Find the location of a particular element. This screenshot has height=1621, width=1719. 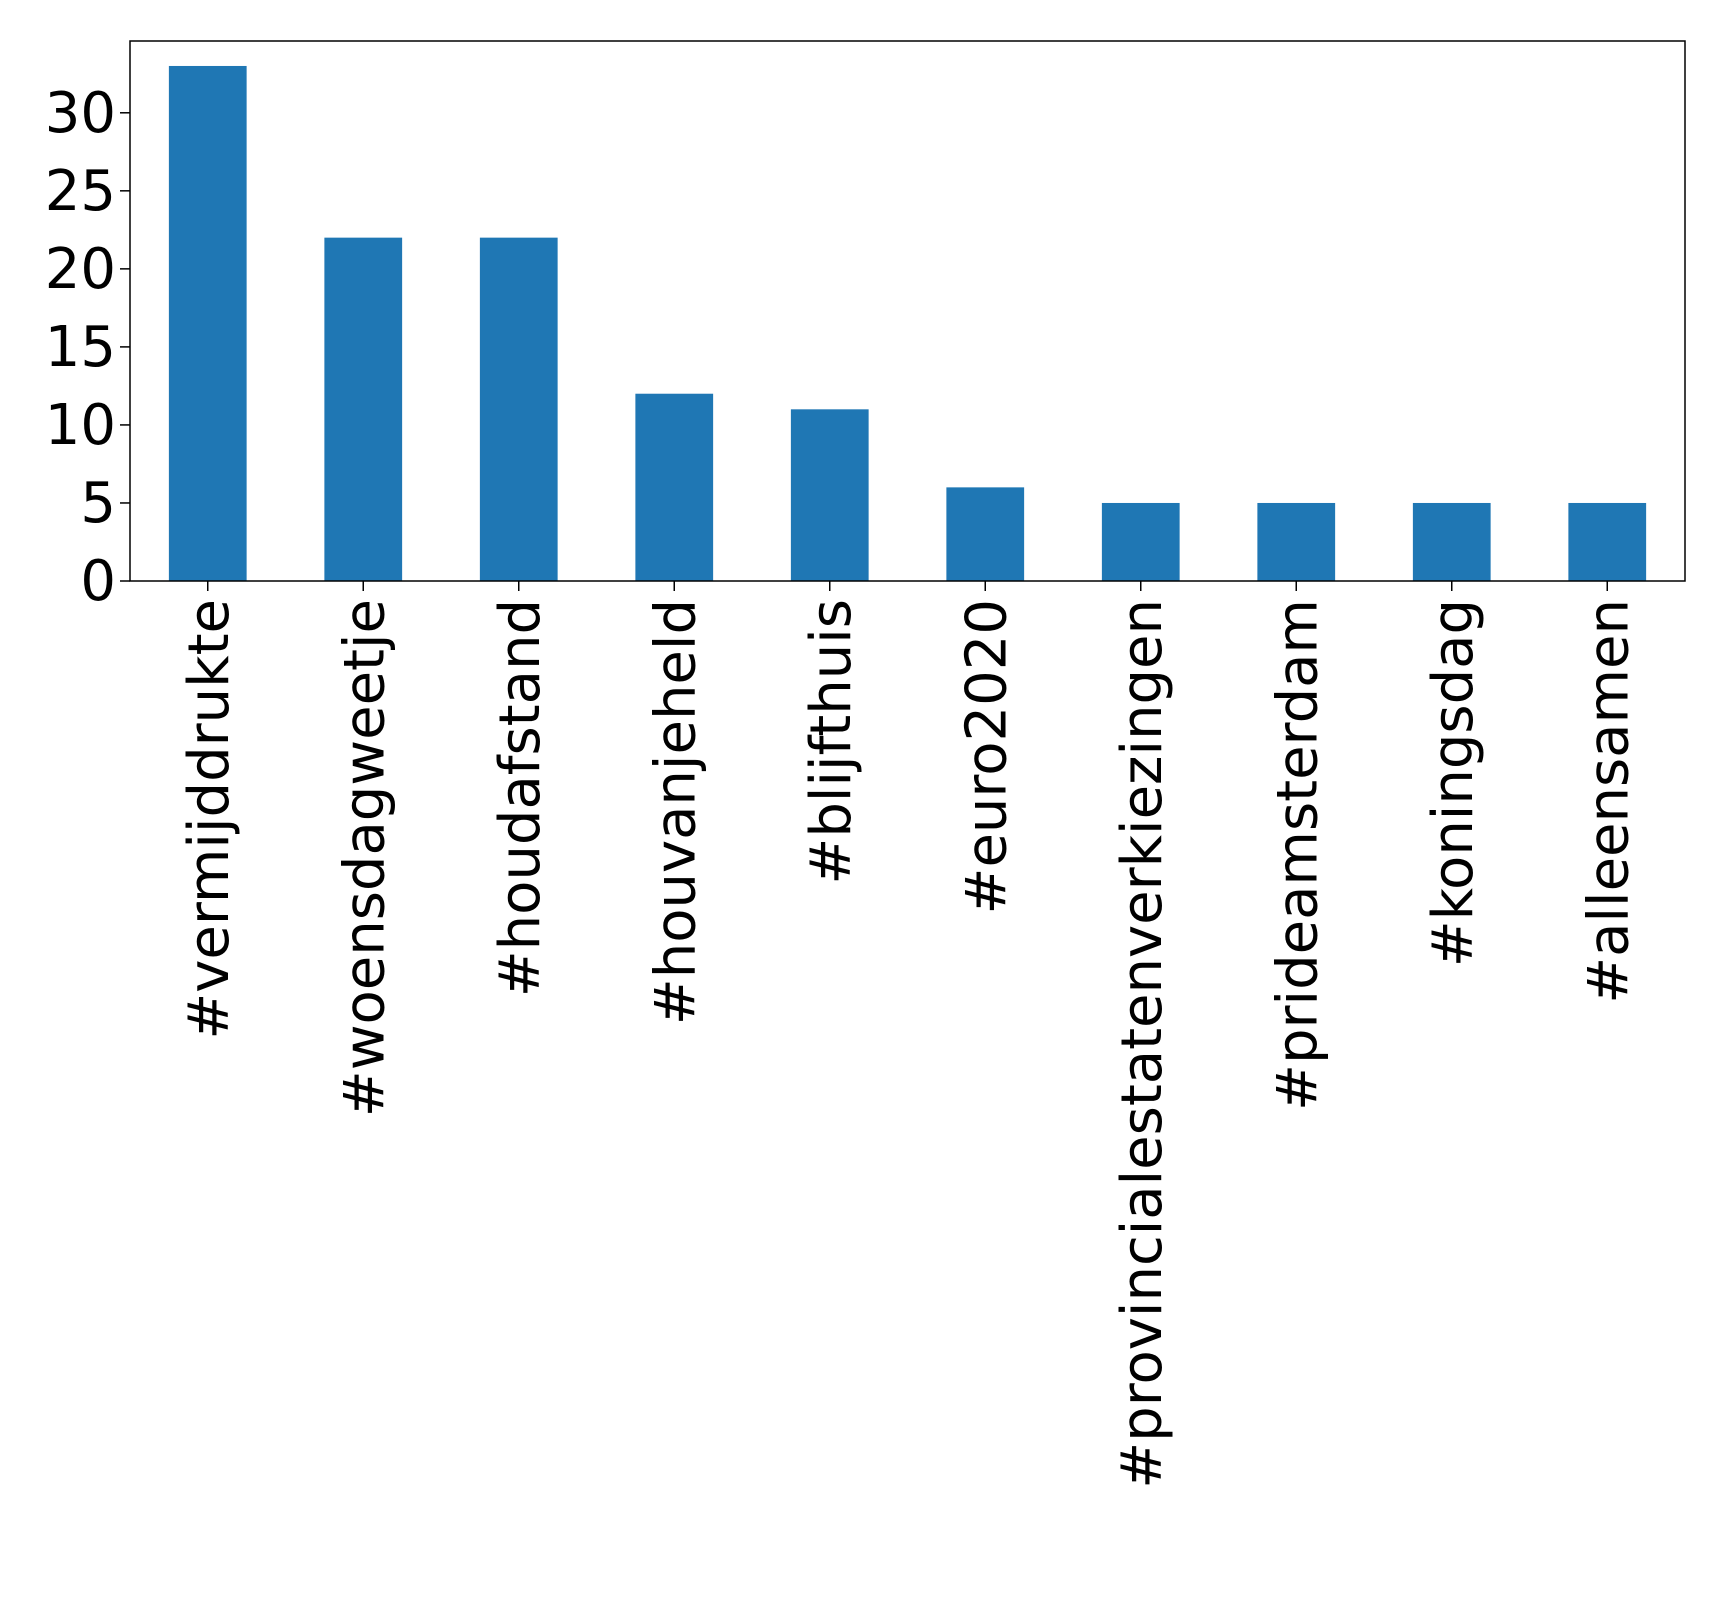

x-tick-label: #houdafstand is located at coordinates (520, 798).